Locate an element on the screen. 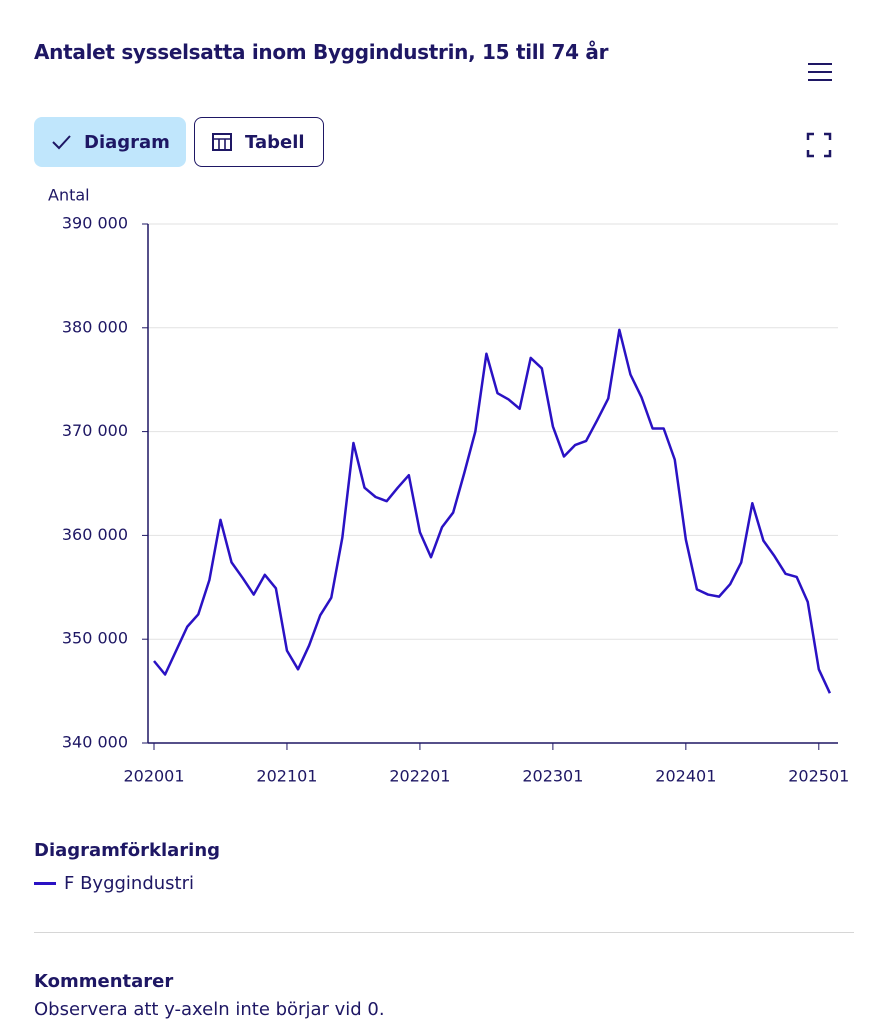  x-tick-label: 202501 is located at coordinates (818, 776).